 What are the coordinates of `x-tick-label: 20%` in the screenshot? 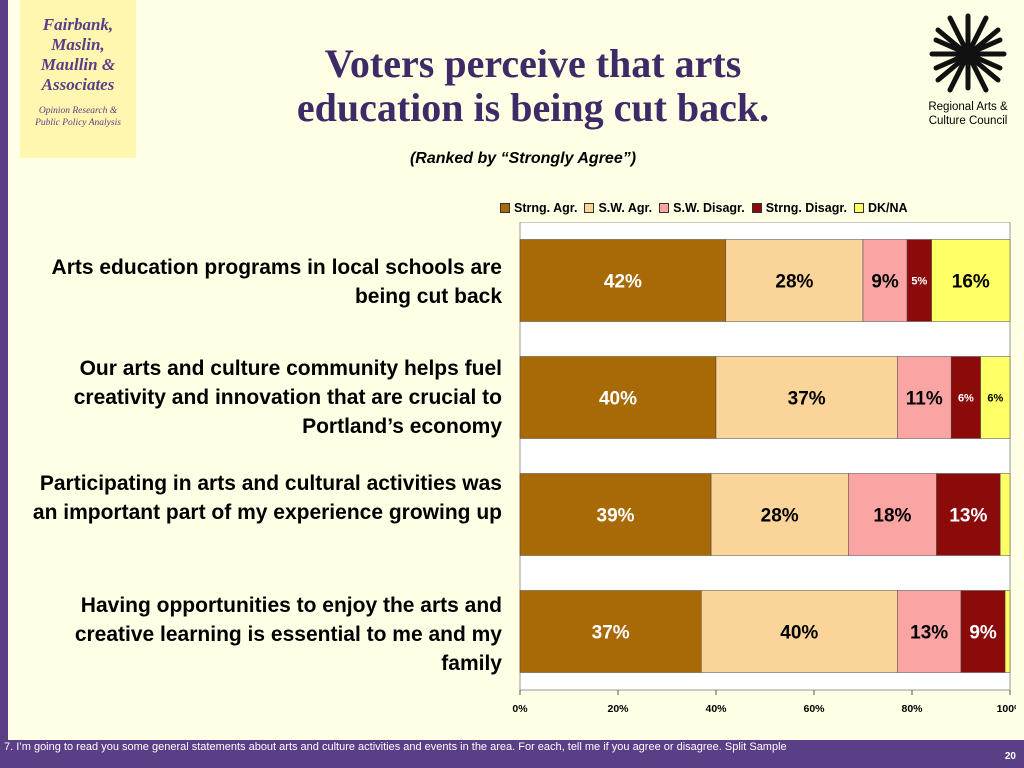 It's located at (618, 709).